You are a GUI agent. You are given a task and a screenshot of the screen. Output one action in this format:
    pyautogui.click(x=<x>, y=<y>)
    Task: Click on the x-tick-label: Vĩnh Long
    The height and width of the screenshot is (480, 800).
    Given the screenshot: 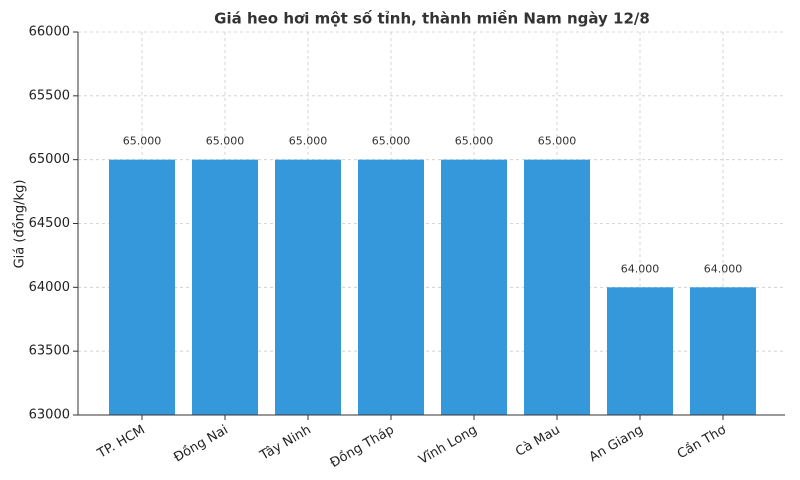 What is the action you would take?
    pyautogui.click(x=447, y=445)
    